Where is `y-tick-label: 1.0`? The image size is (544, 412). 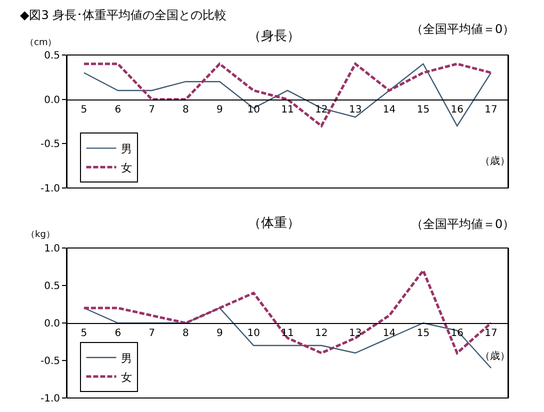
y-tick-label: 1.0 is located at coordinates (52, 249).